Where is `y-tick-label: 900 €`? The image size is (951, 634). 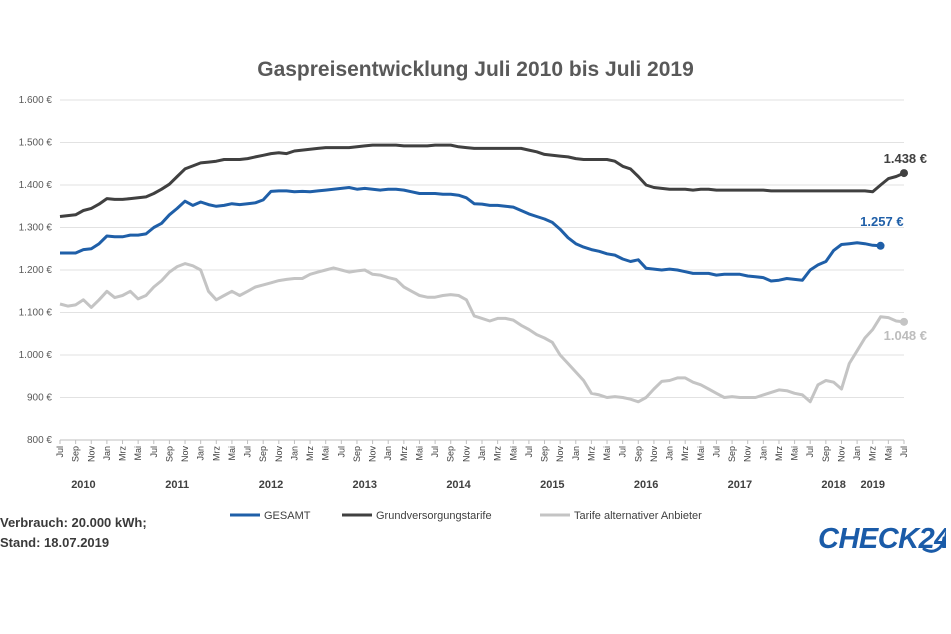 y-tick-label: 900 € is located at coordinates (39, 398).